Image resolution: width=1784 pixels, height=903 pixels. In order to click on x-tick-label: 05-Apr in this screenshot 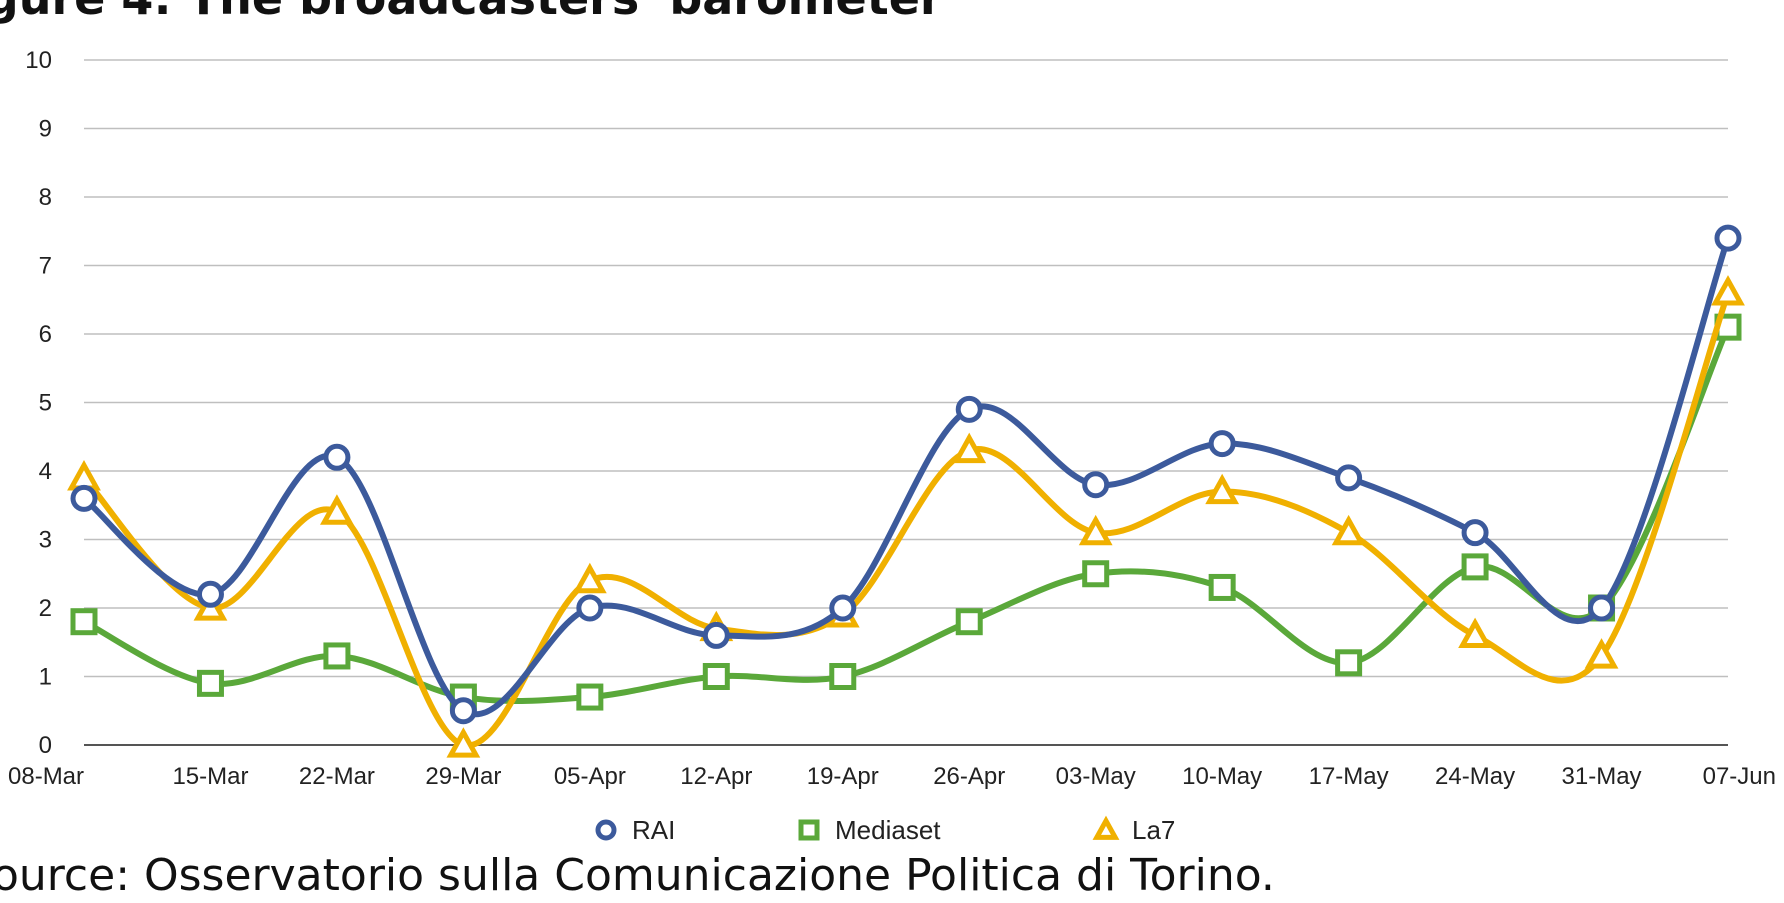, I will do `click(590, 776)`.